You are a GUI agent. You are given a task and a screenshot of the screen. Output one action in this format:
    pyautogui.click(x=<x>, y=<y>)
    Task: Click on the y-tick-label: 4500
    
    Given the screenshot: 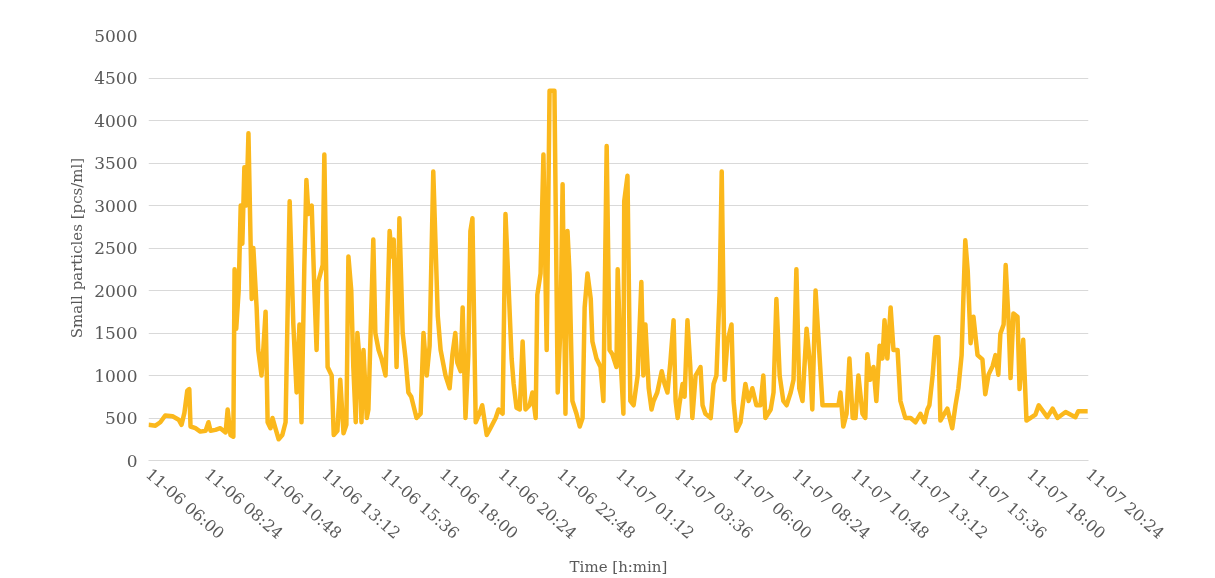 What is the action you would take?
    pyautogui.click(x=116, y=78)
    